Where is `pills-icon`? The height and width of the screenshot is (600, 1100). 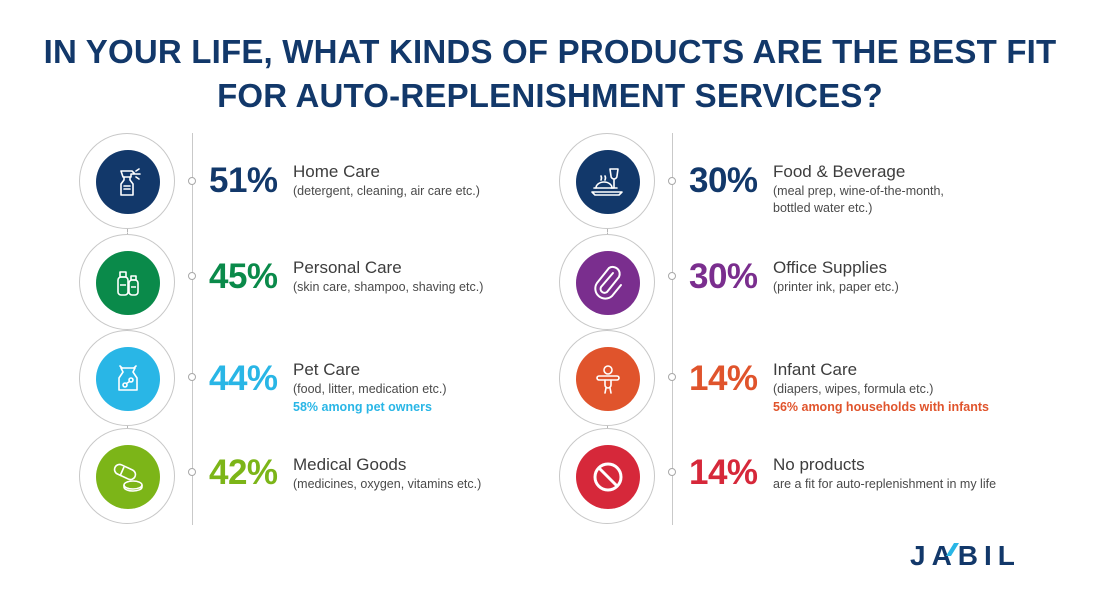
pills-icon is located at coordinates (128, 477).